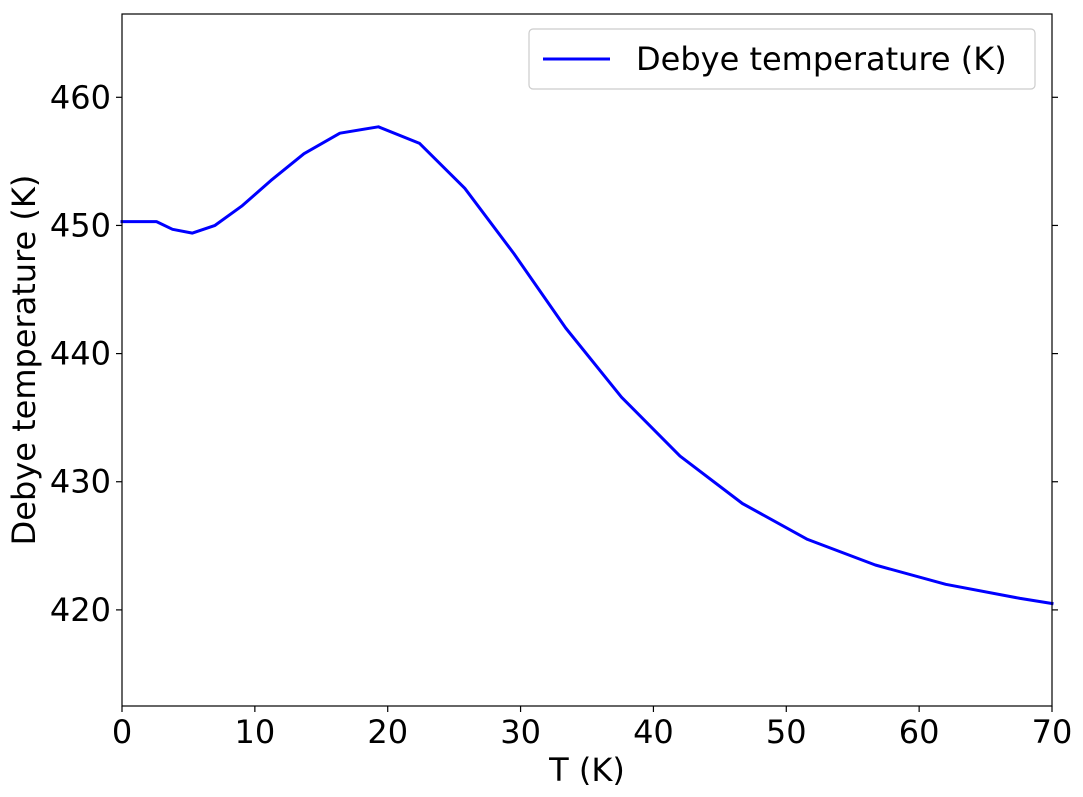  I want to click on y-tick-label: 420, so click(80, 610).